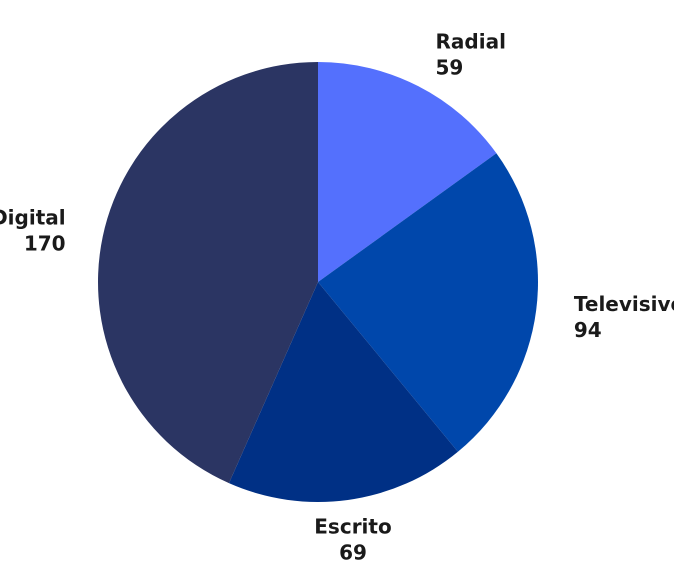 This screenshot has width=674, height=563. What do you see at coordinates (624, 317) in the screenshot?
I see `data-label-televisivo: Televisivo 94` at bounding box center [624, 317].